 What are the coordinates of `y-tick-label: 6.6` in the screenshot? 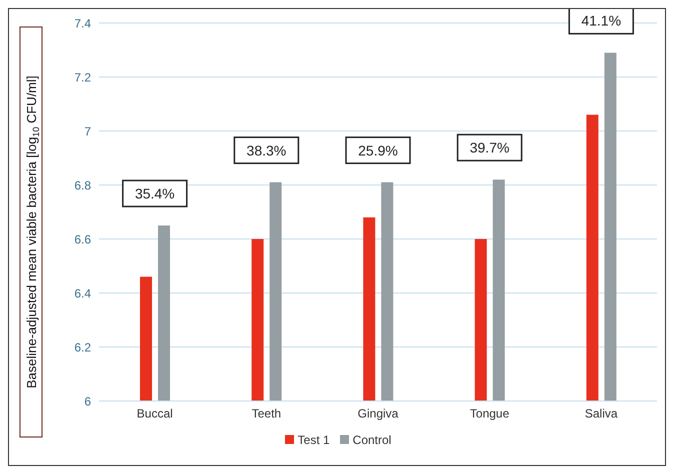 It's located at (83, 239).